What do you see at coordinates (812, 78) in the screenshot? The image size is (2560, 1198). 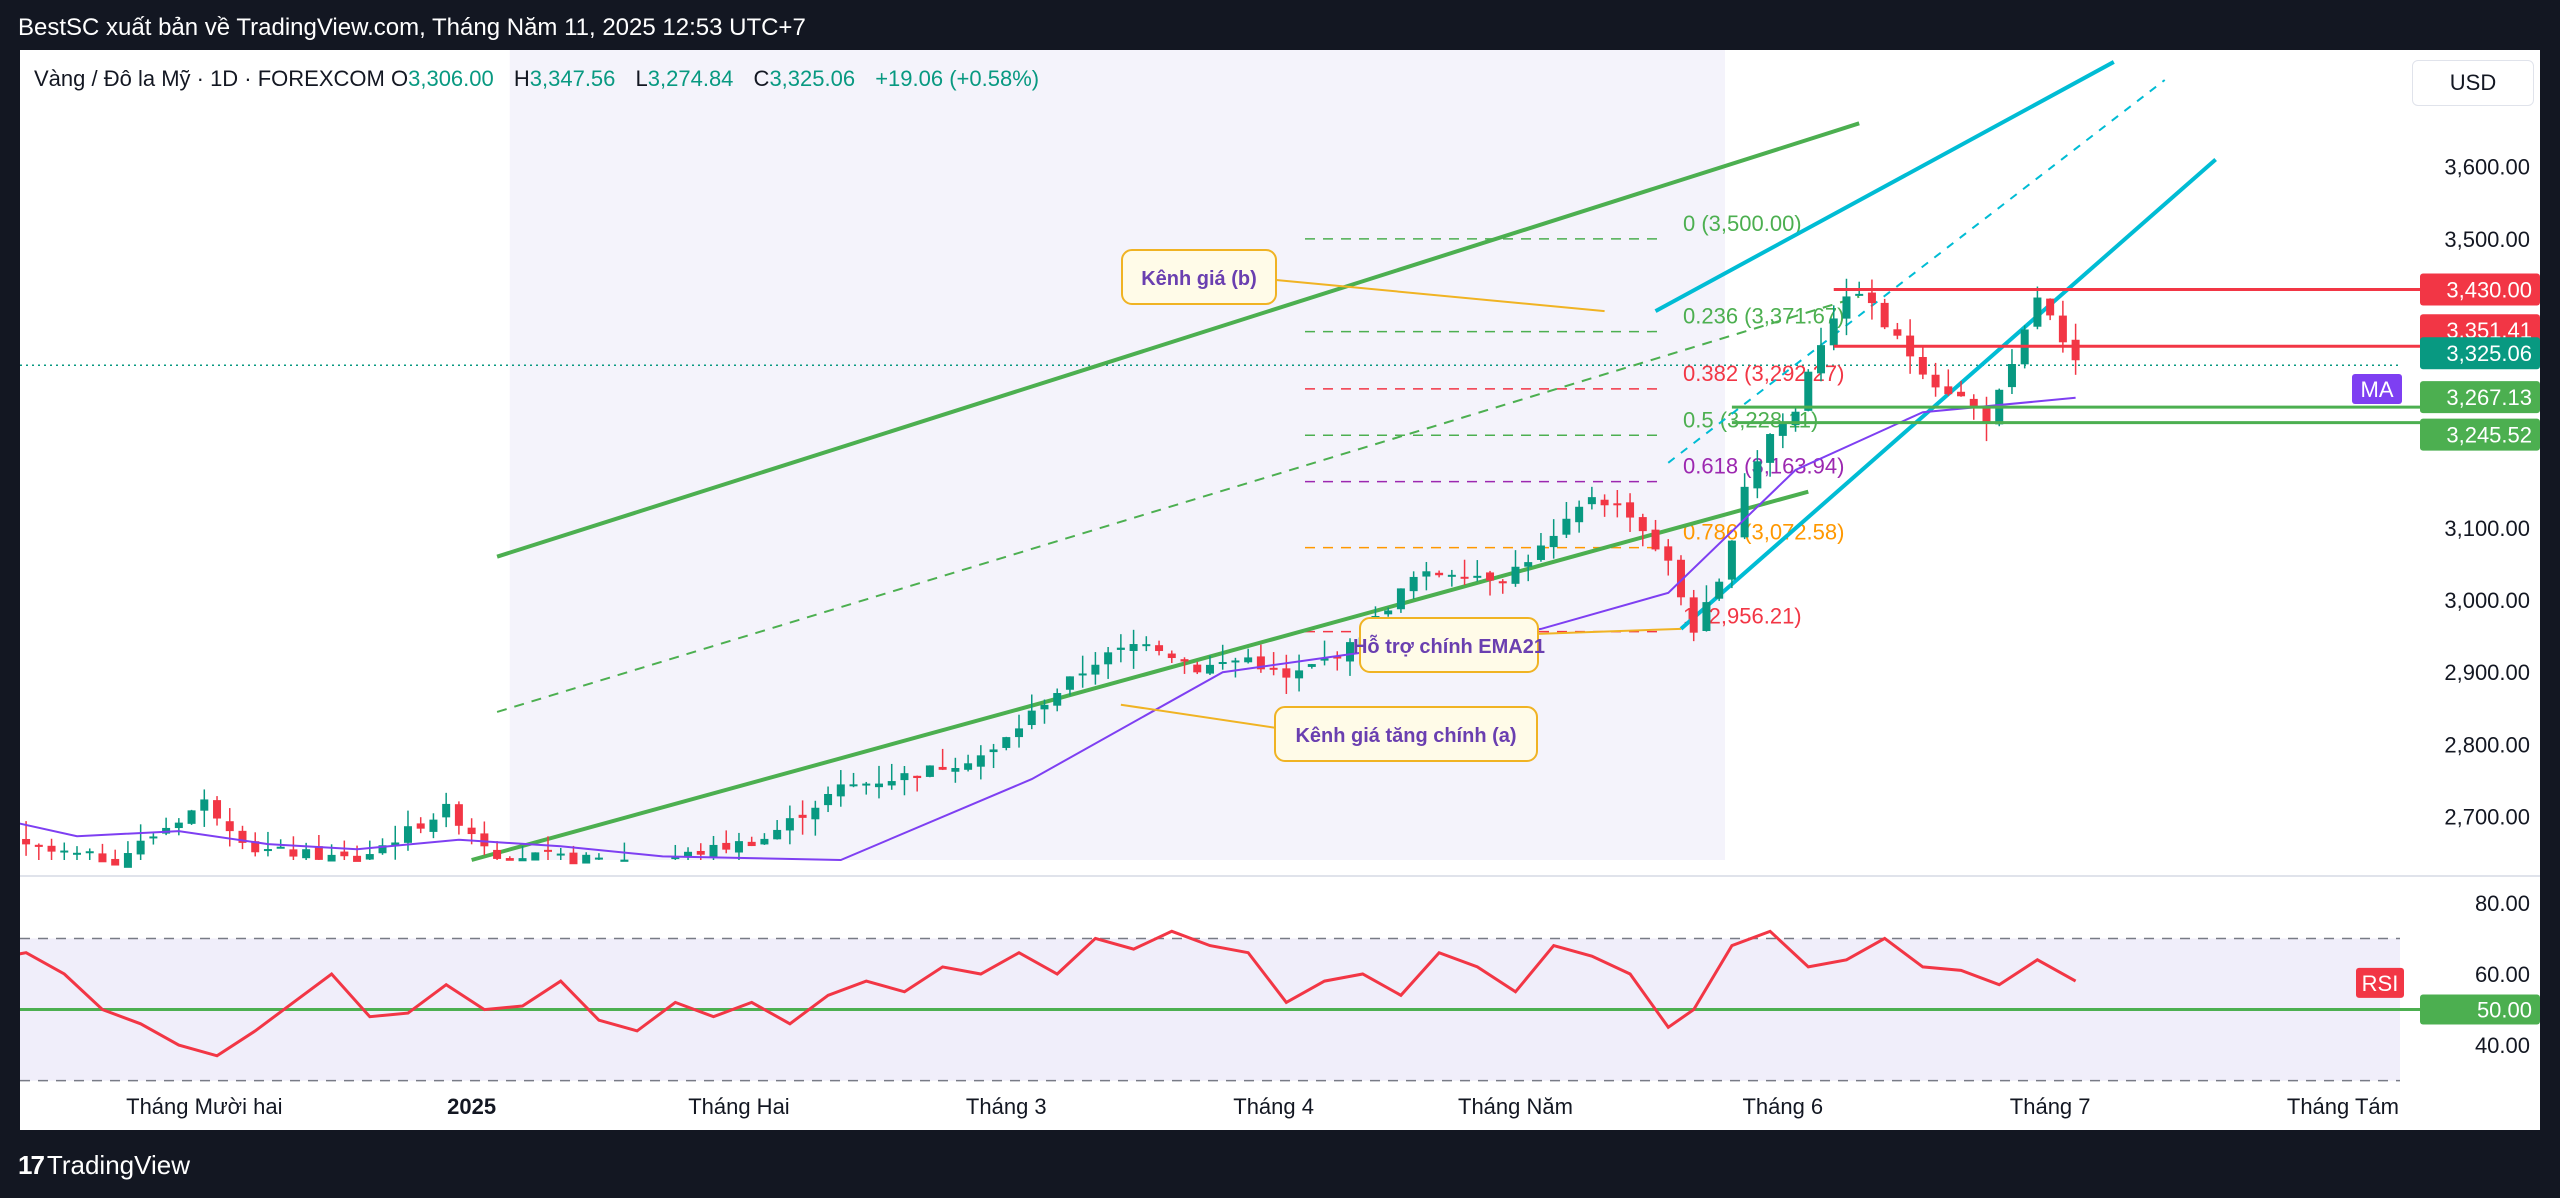 I see `close-value: 3,325.06` at bounding box center [812, 78].